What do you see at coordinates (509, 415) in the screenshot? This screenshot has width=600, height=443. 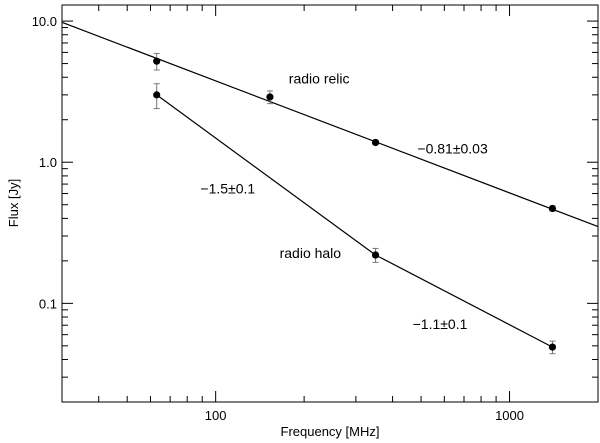 I see `x-tick-label: 1000` at bounding box center [509, 415].